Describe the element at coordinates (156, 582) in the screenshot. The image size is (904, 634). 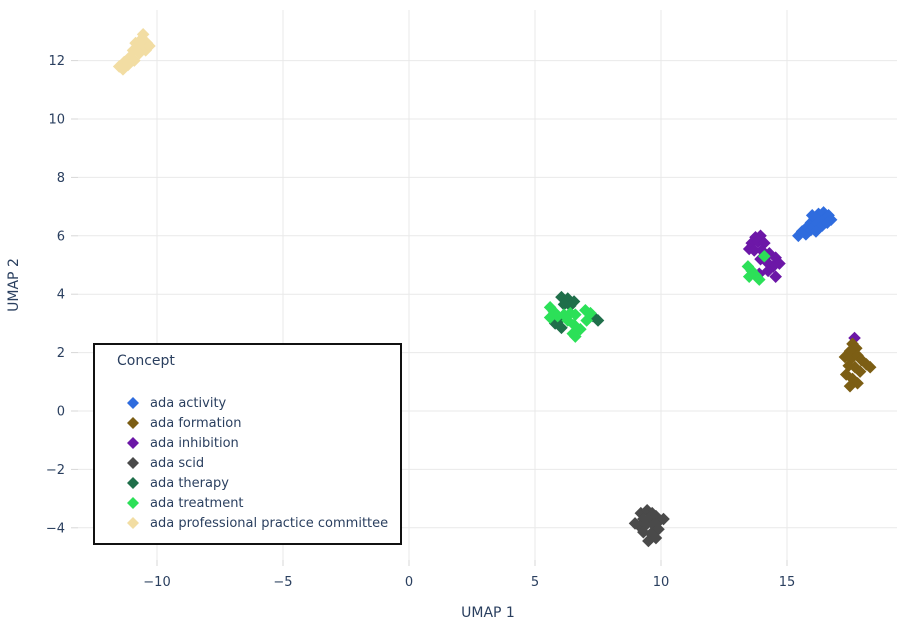
I see `x-tick-label: −10` at that location.